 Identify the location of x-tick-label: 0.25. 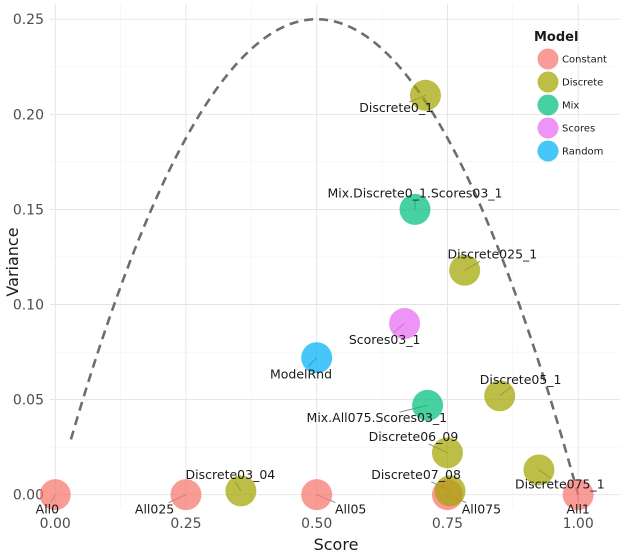
(185, 524).